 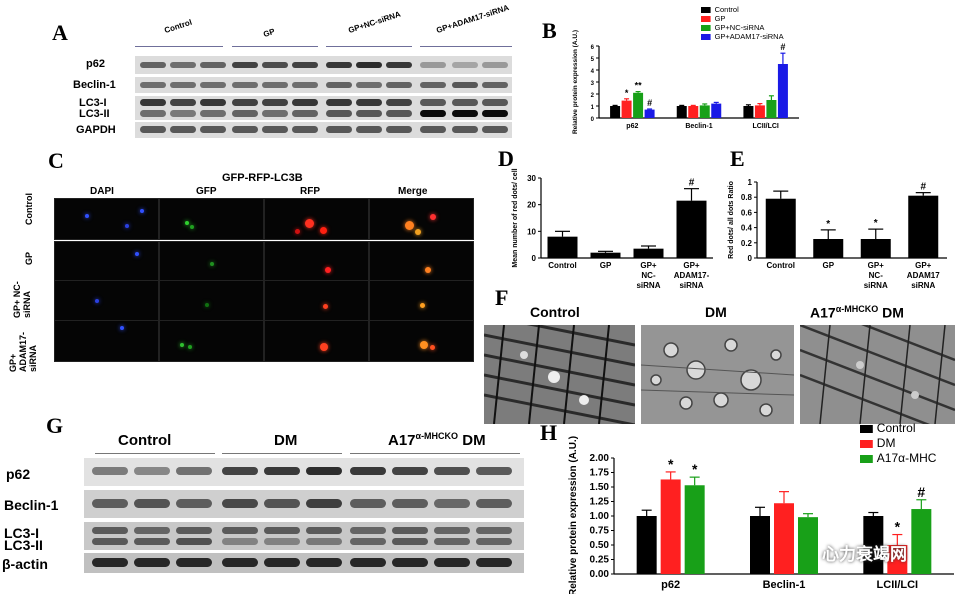 I want to click on y-tick-label: 0, so click(x=534, y=258).